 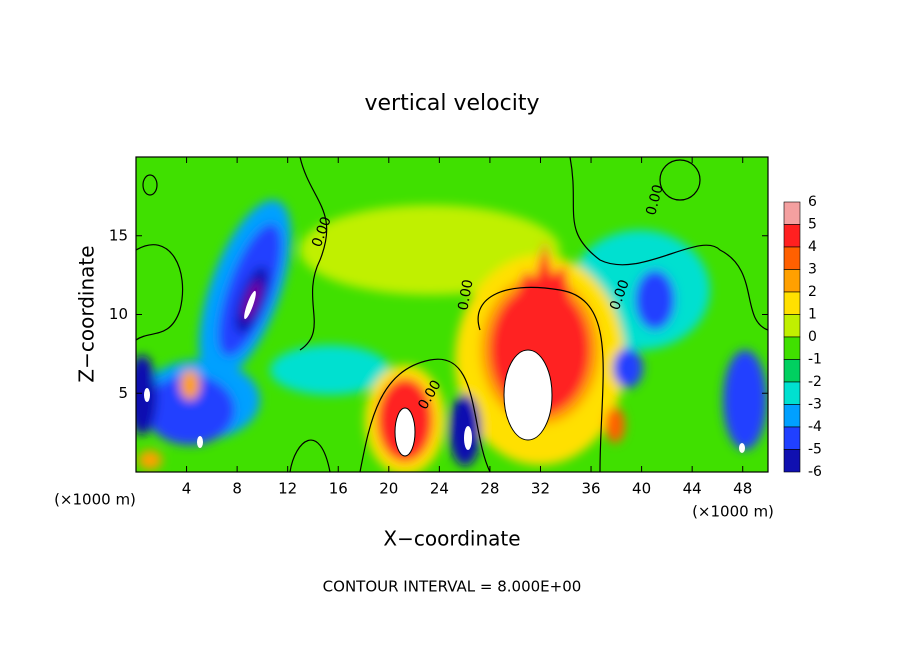 What do you see at coordinates (451, 103) in the screenshot?
I see `chart-title: vertical velocity` at bounding box center [451, 103].